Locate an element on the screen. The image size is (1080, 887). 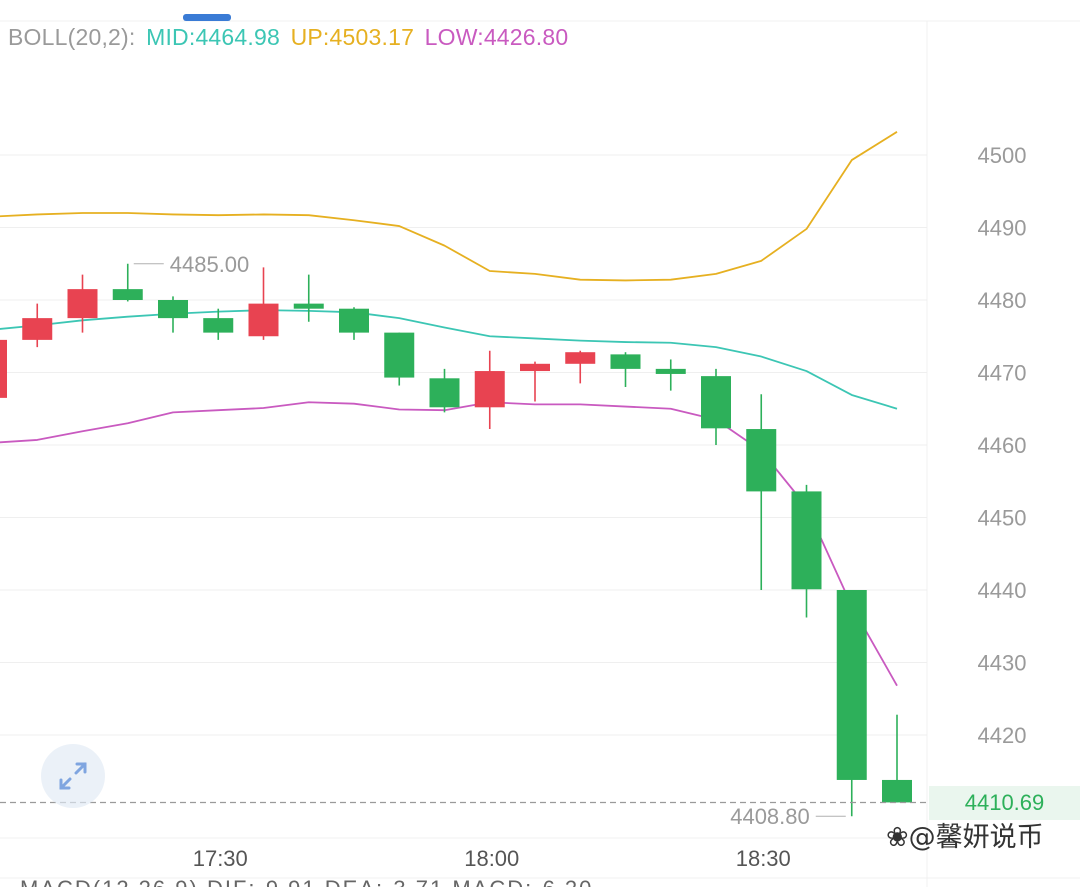
y-tick-label: 4470 is located at coordinates (1002, 373).